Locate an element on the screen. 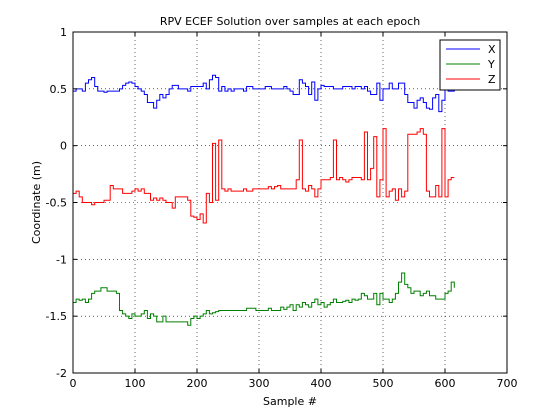  x-tick-label: 700 is located at coordinates (507, 383).